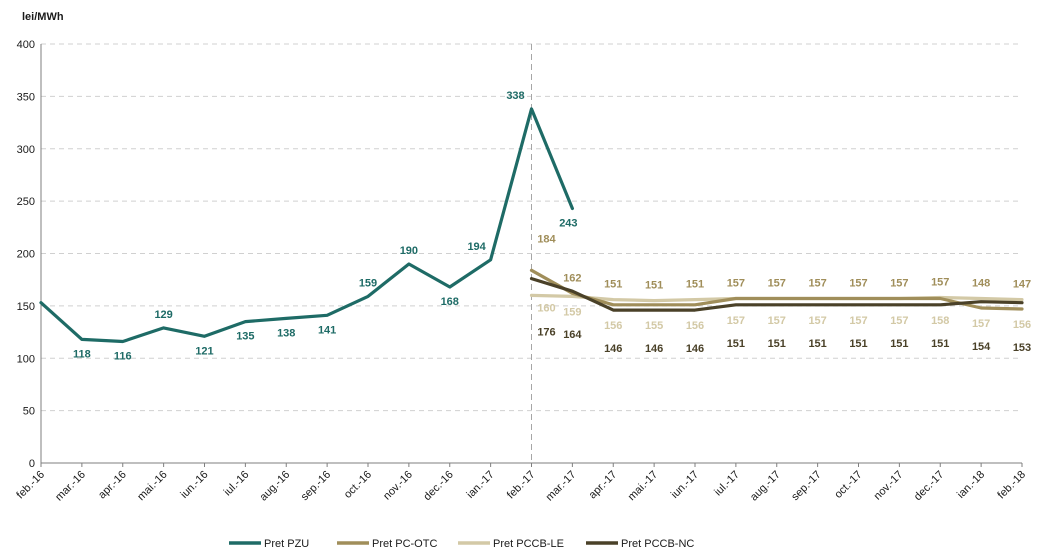  Describe the element at coordinates (727, 484) in the screenshot. I see `x-tick-label: iul.-17` at that location.